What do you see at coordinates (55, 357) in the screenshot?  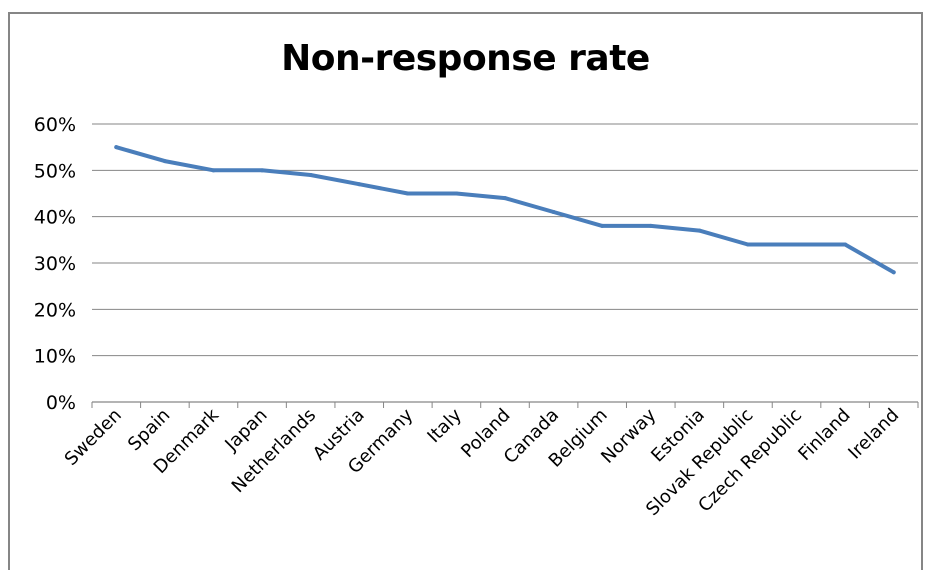 I see `y-tick-label: 10%` at bounding box center [55, 357].